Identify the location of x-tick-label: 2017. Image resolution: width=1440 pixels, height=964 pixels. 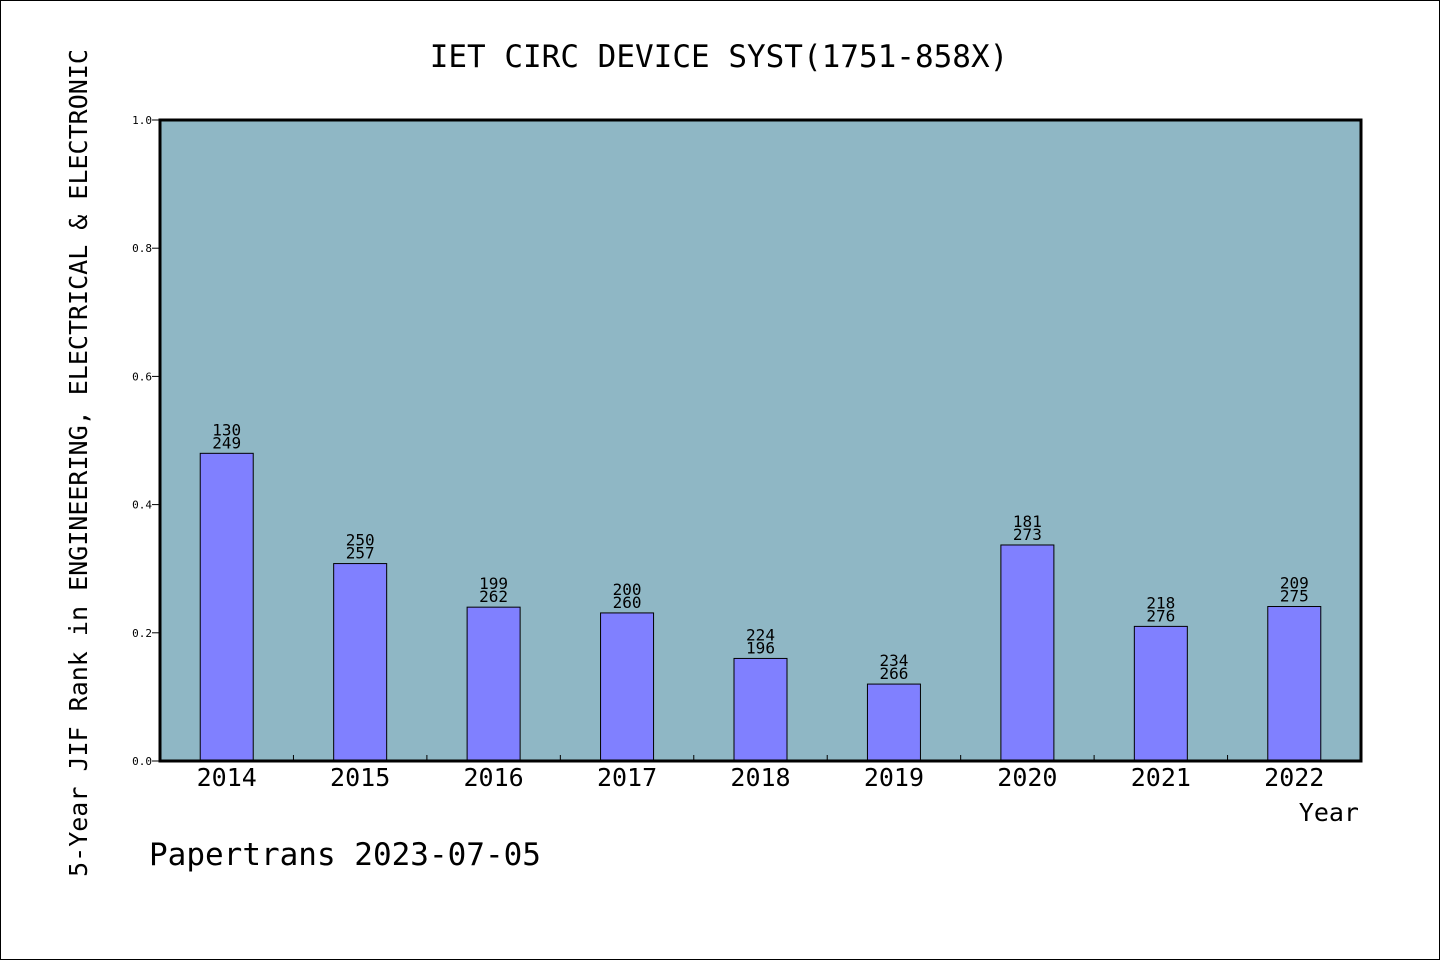
(627, 777).